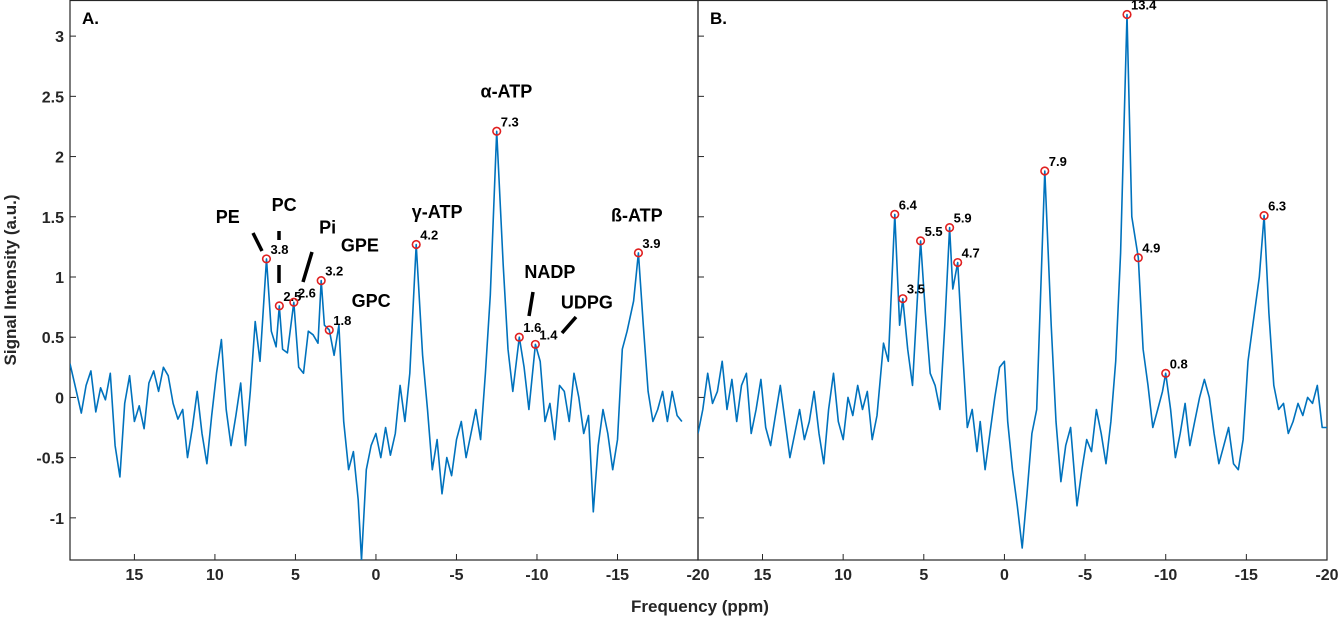 Image resolution: width=1340 pixels, height=618 pixels. Describe the element at coordinates (59, 398) in the screenshot. I see `y-tick-label: 0` at that location.